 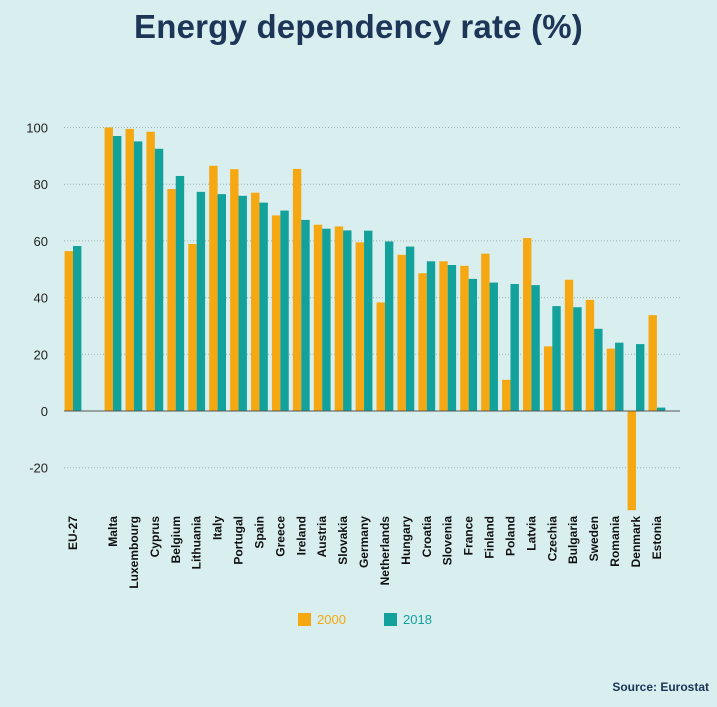 What do you see at coordinates (406, 540) in the screenshot?
I see `x-tick-label: Hungary` at bounding box center [406, 540].